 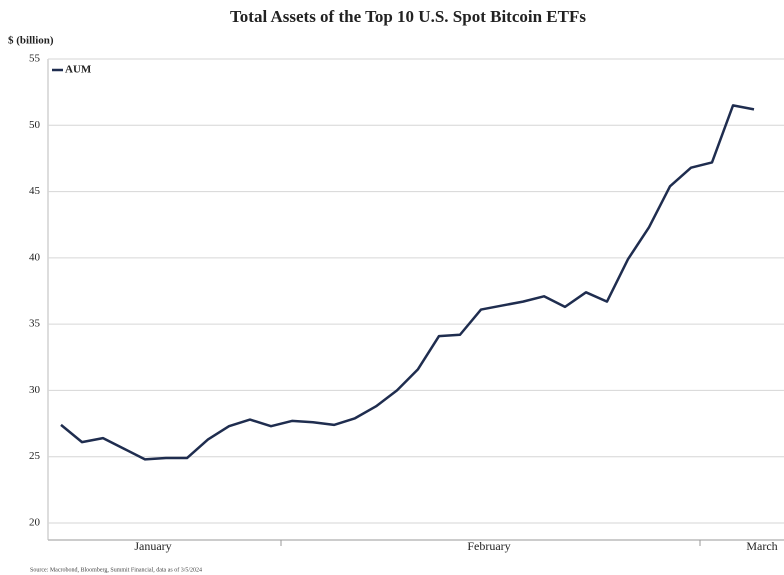 I want to click on legend-label: AUM, so click(x=78, y=70).